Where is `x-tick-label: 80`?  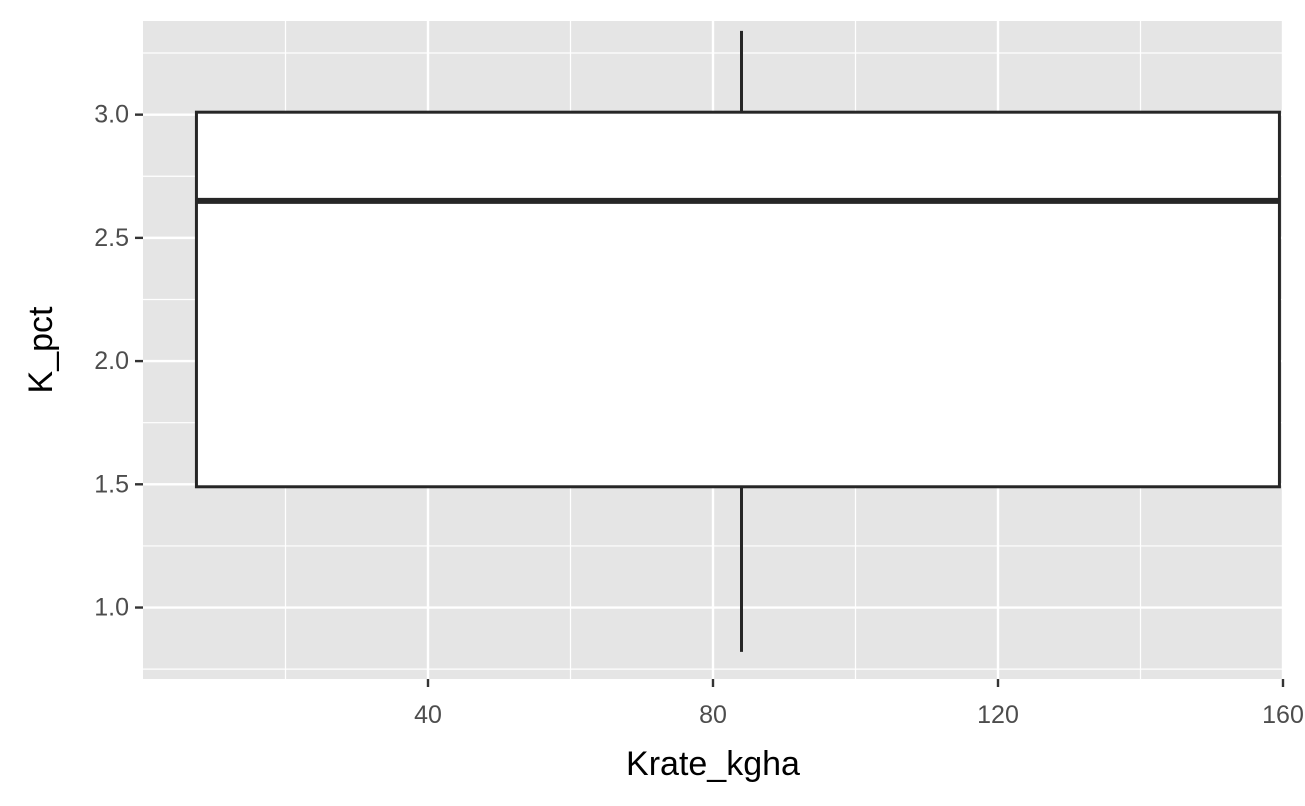
x-tick-label: 80 is located at coordinates (713, 715).